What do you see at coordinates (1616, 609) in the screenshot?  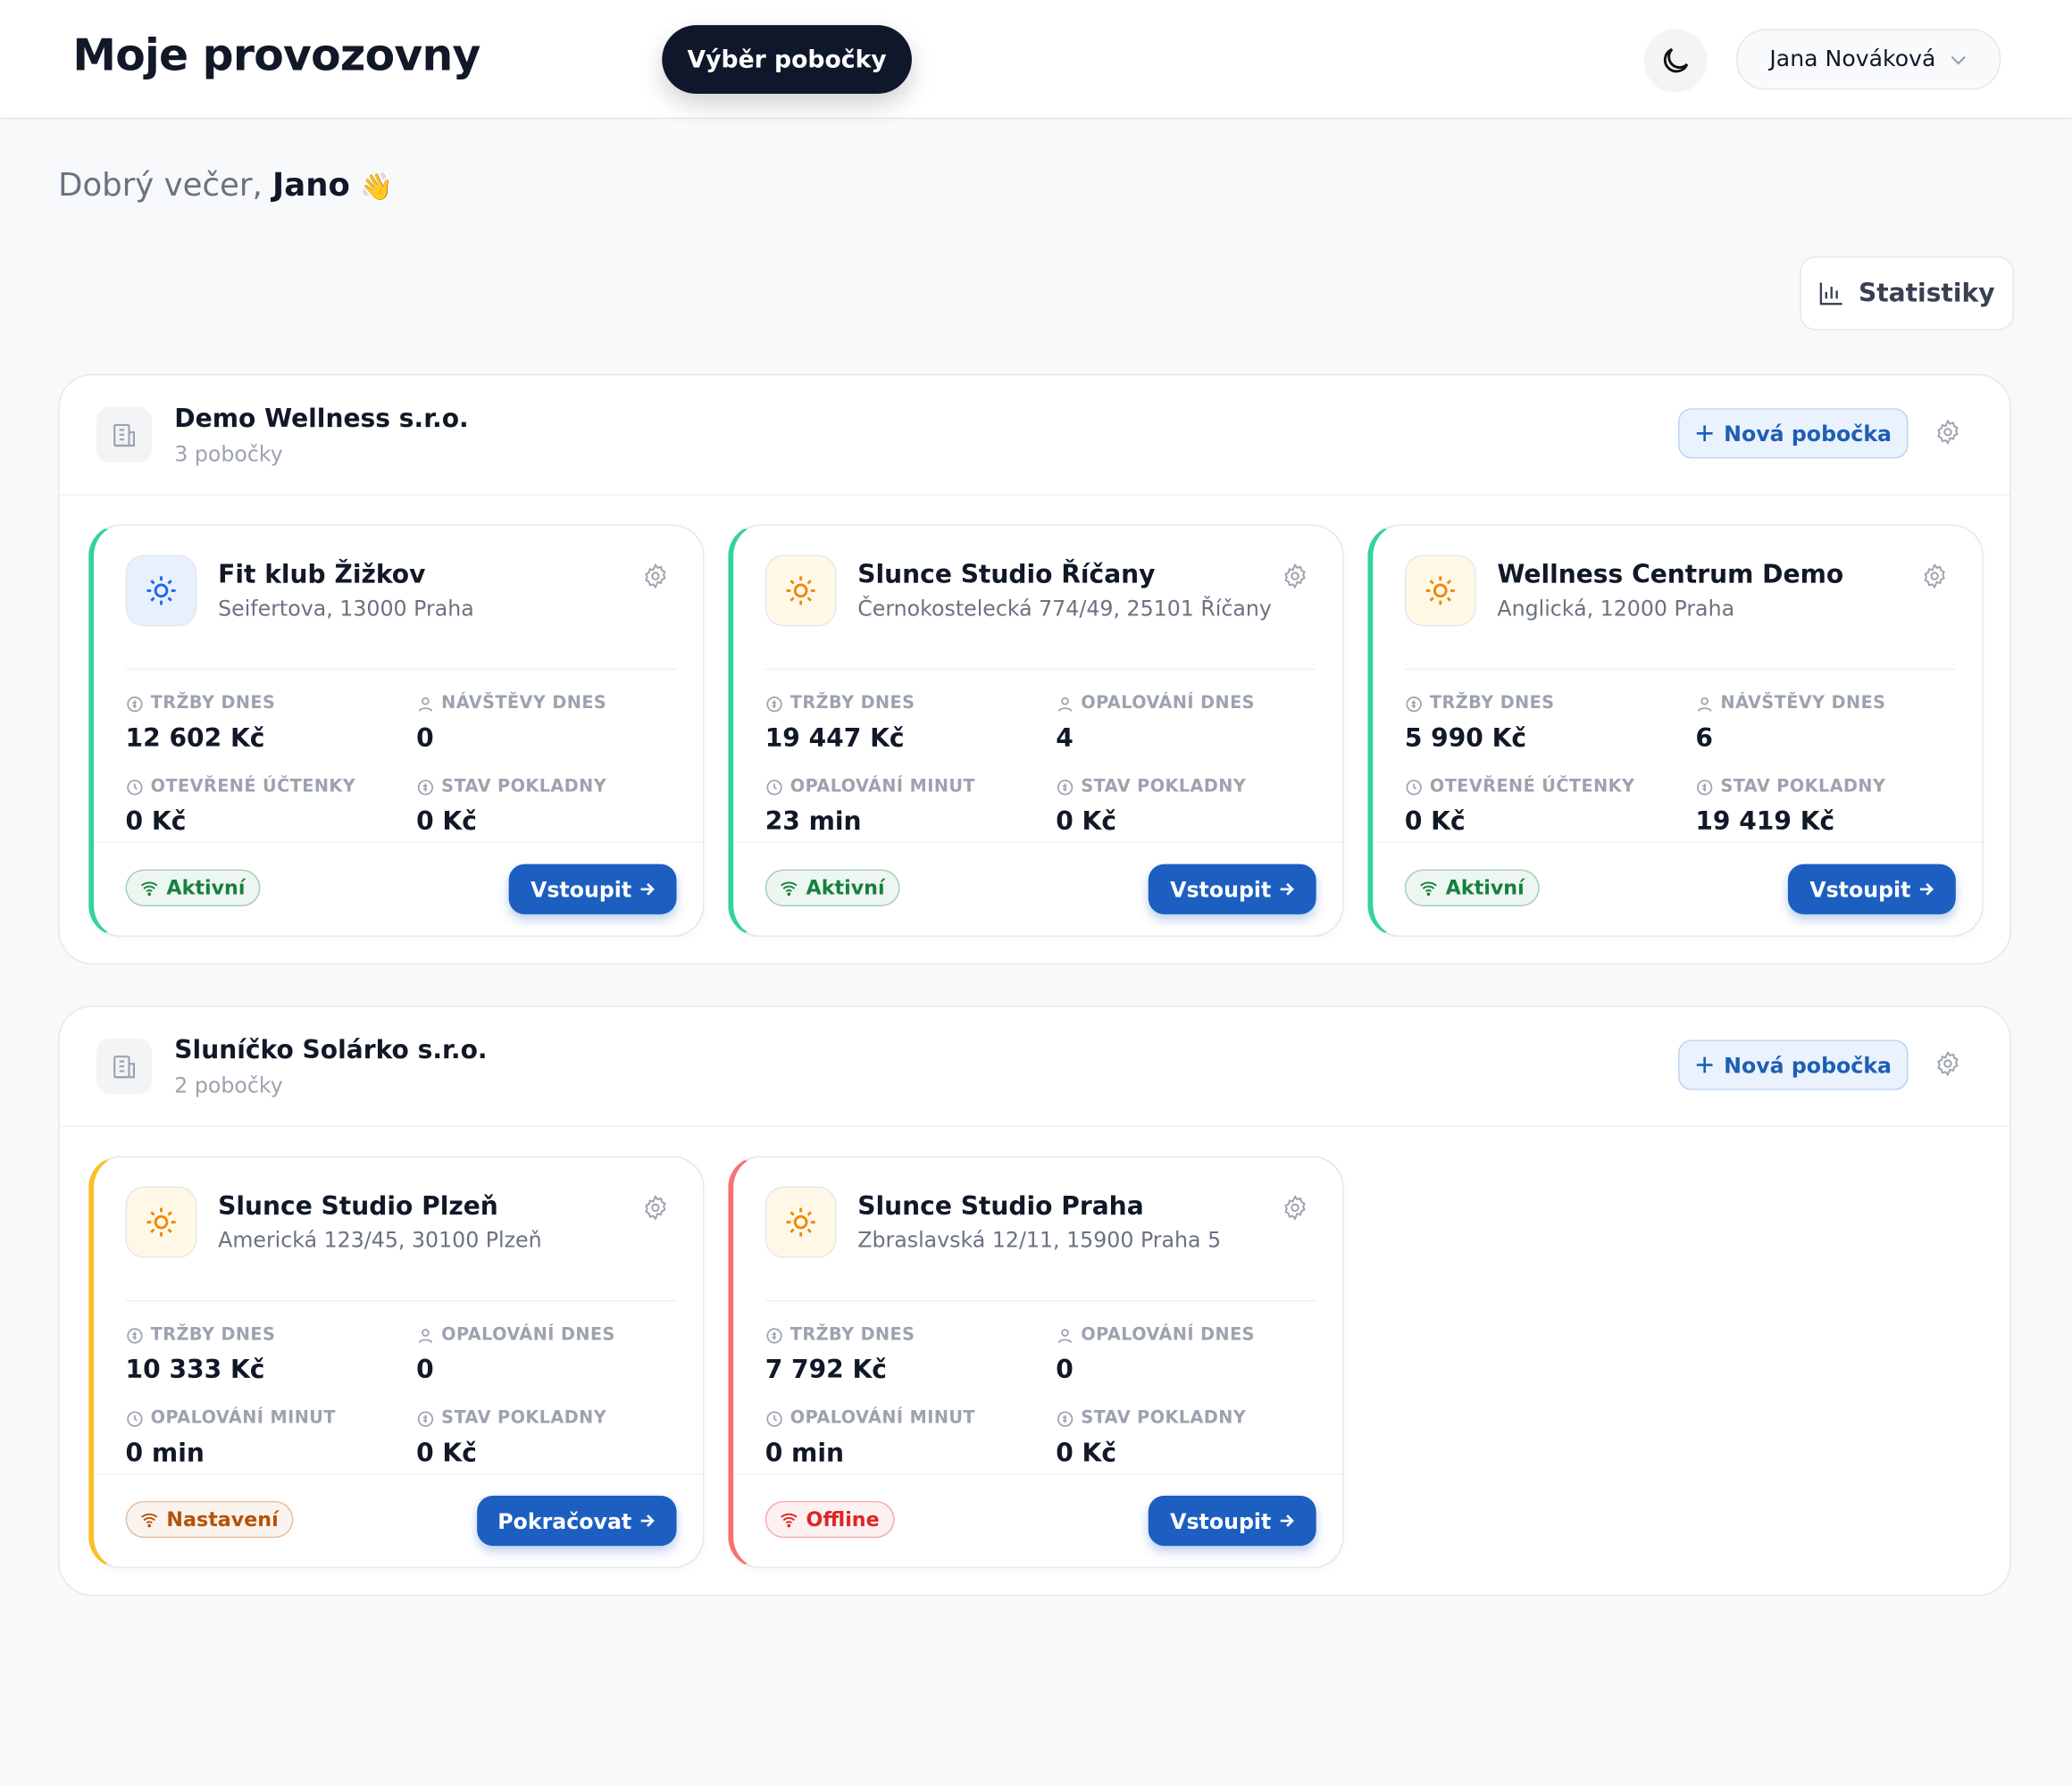 I see `branch-address: Anglická, 12000 Praha` at bounding box center [1616, 609].